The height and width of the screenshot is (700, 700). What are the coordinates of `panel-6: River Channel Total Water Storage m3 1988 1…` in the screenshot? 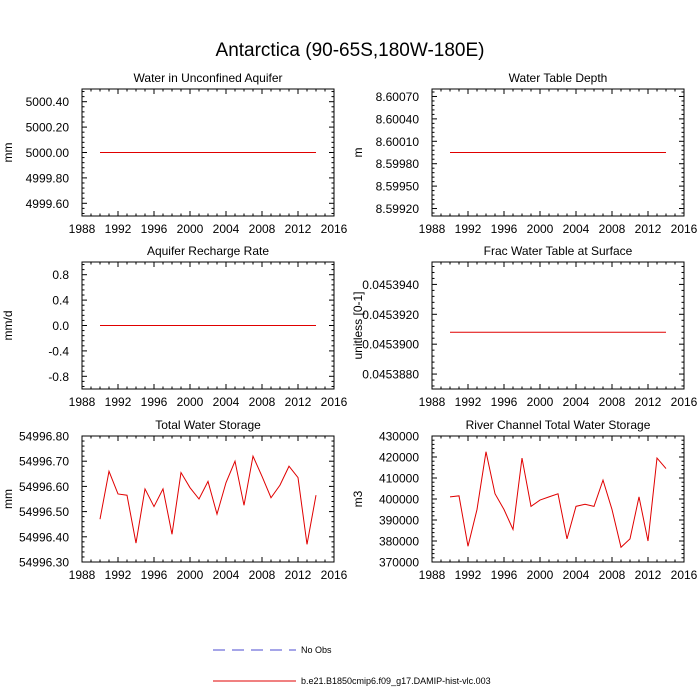 It's located at (524, 500).